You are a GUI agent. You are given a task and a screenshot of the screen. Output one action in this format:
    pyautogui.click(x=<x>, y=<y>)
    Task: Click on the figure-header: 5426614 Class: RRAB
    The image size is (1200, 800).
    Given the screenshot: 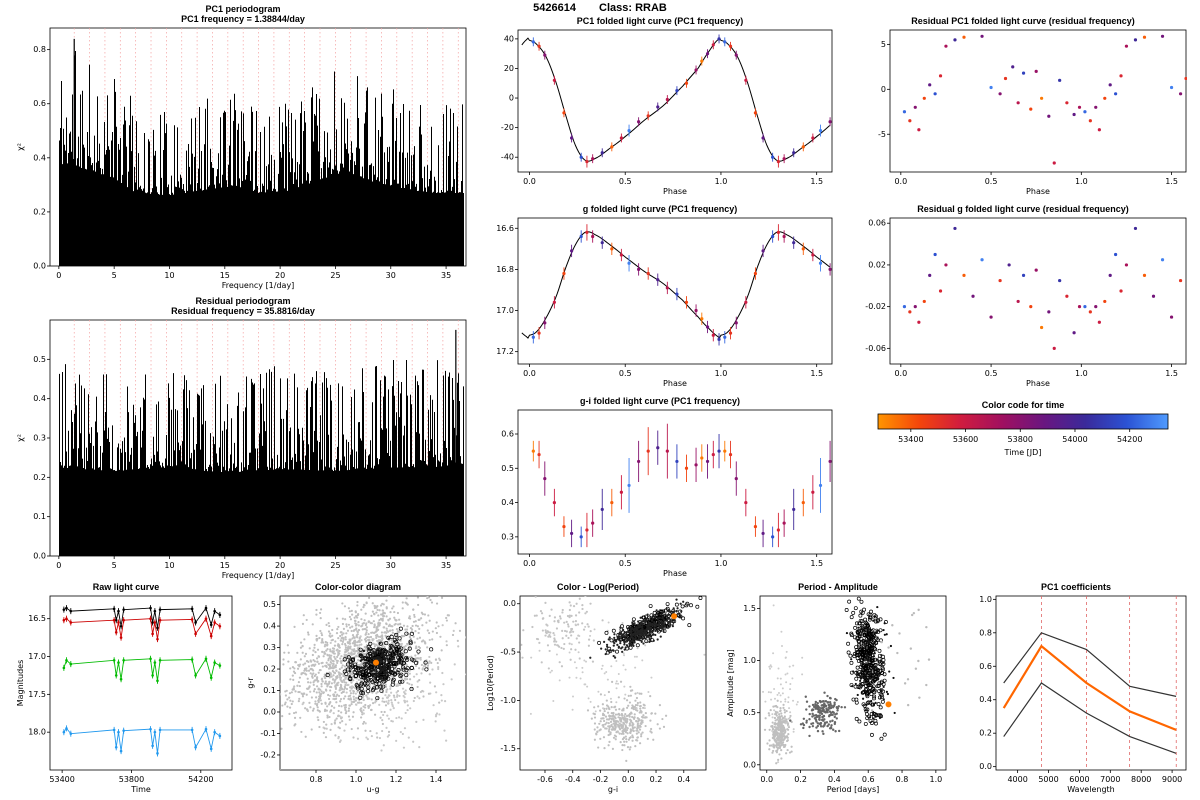 What is the action you would take?
    pyautogui.click(x=600, y=8)
    